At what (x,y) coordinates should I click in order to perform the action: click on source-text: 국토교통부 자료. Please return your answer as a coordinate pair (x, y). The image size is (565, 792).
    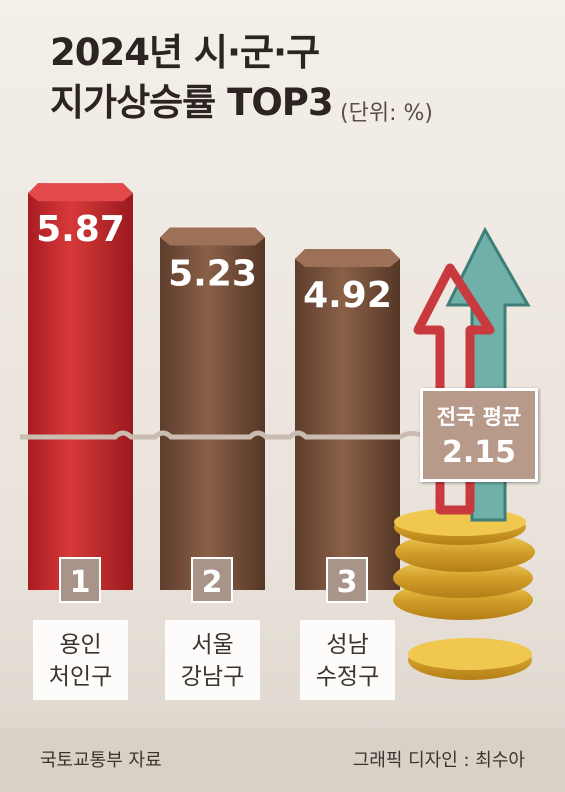
    Looking at the image, I should click on (101, 760).